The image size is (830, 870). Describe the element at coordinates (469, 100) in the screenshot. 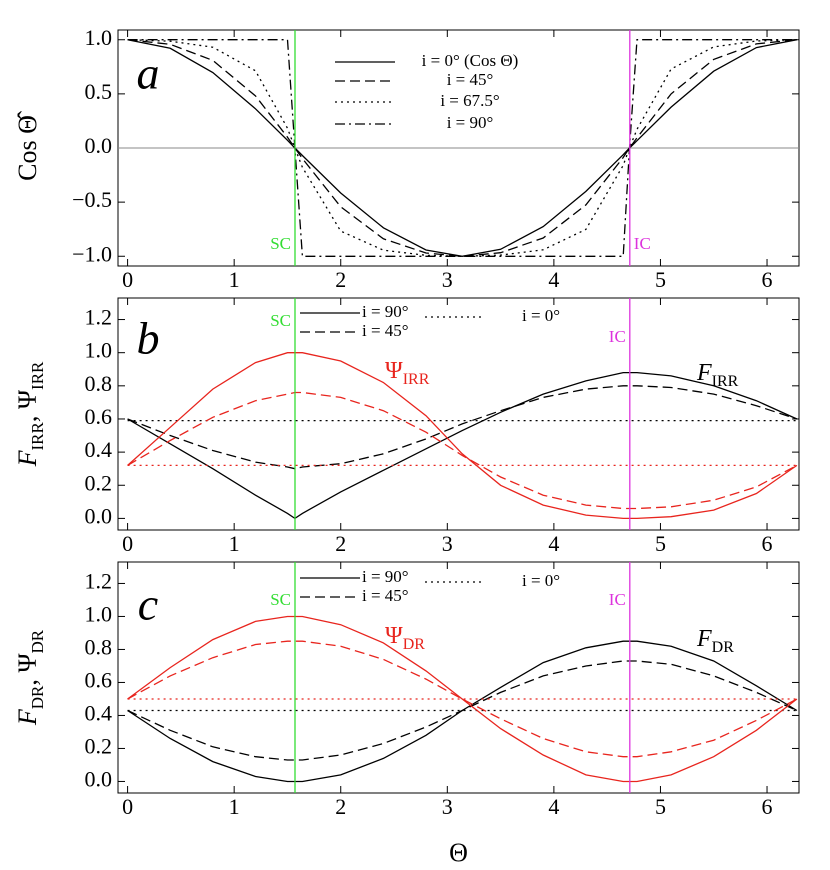

I see `legend-label: i = 67.5°` at that location.